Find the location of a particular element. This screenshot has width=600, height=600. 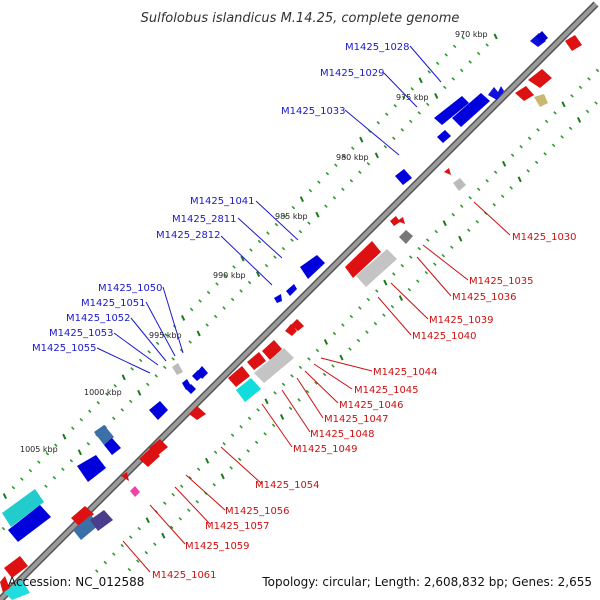

gene-1062-forward is located at coordinates (23, 508).